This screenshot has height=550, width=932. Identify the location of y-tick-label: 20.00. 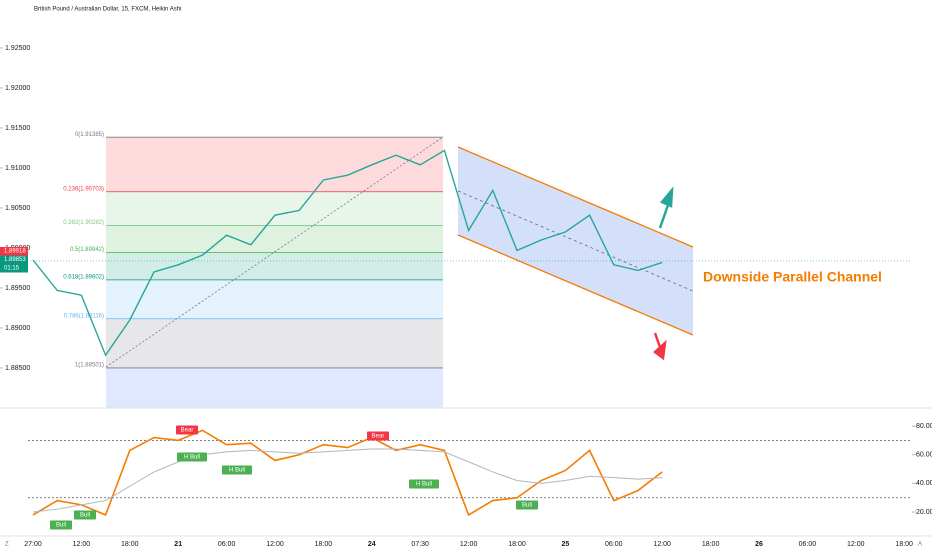
(924, 512).